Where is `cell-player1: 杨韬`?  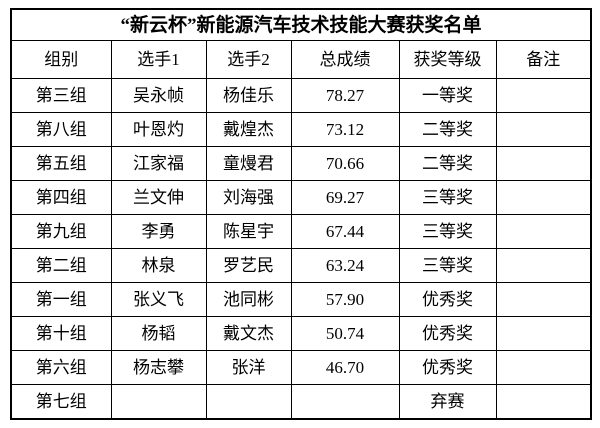 cell-player1: 杨韬 is located at coordinates (158, 333).